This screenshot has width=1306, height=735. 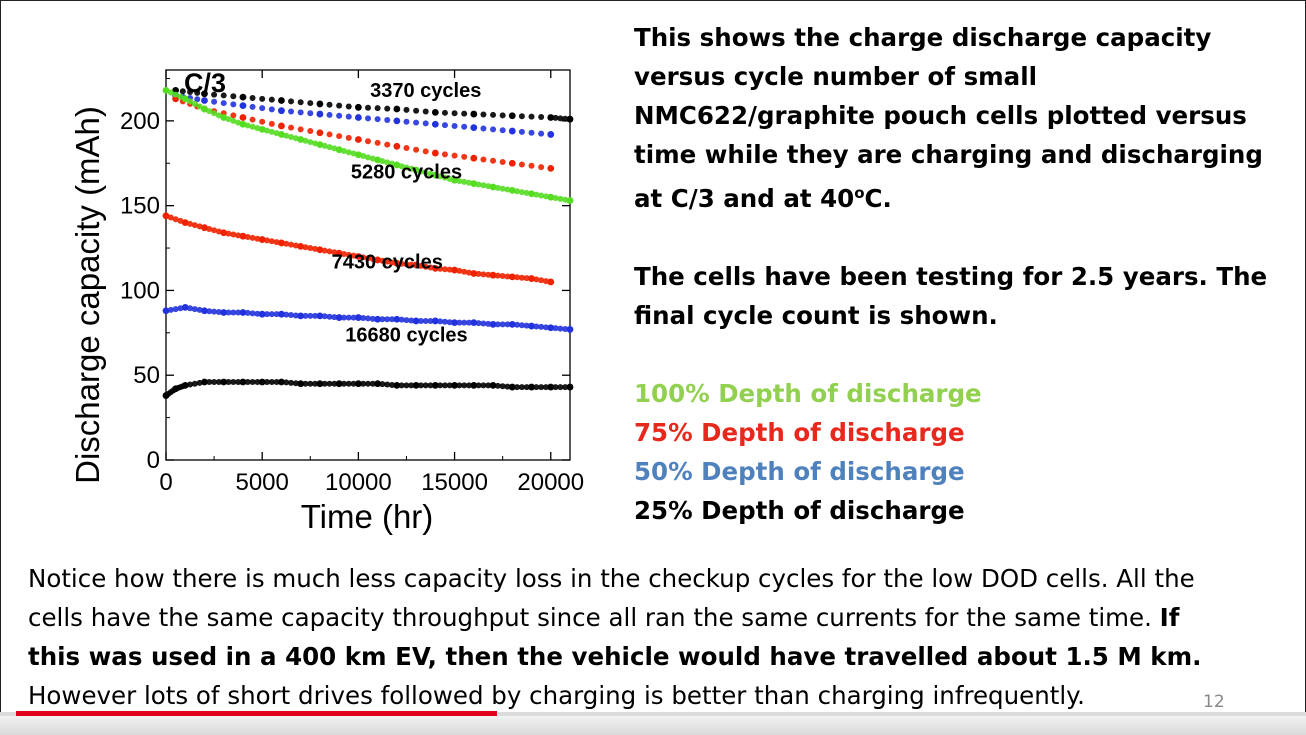 I want to click on x-tick-label: 10000, so click(x=358, y=482).